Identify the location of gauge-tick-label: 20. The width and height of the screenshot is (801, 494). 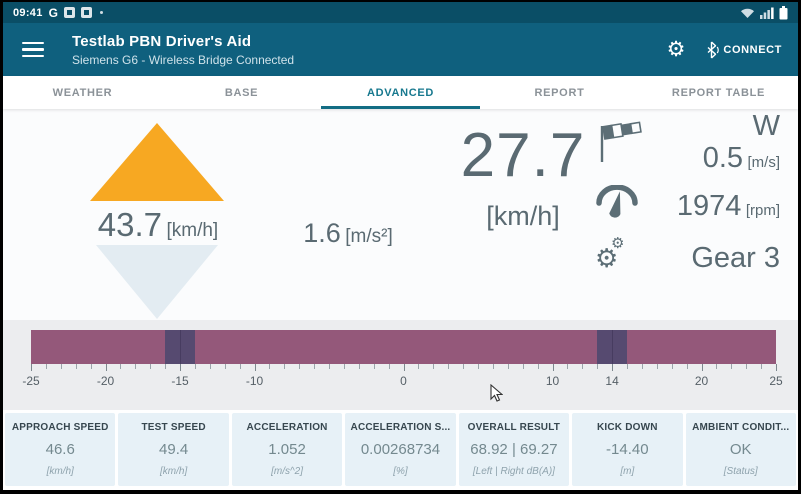
(701, 381).